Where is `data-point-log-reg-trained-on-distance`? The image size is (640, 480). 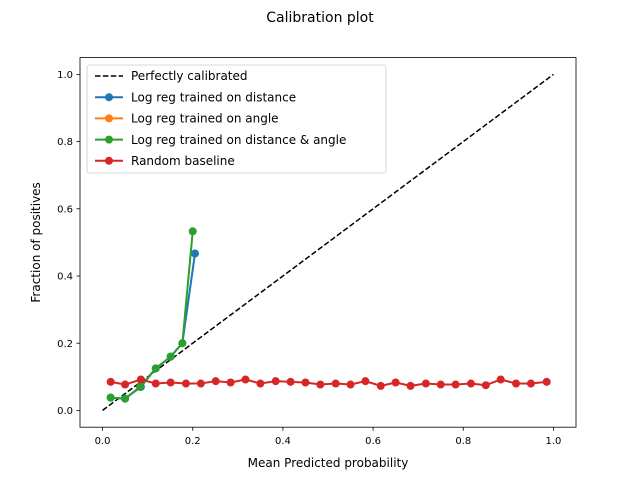
data-point-log-reg-trained-on-distance is located at coordinates (194, 253).